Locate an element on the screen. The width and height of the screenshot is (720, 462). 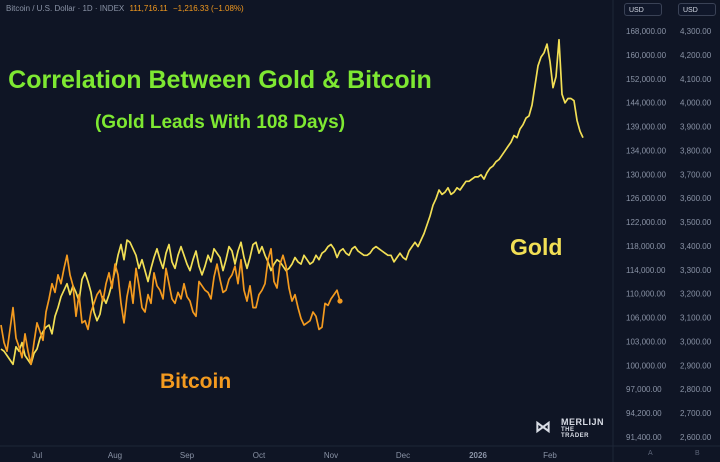
x-tick-label: Feb is located at coordinates (550, 455).